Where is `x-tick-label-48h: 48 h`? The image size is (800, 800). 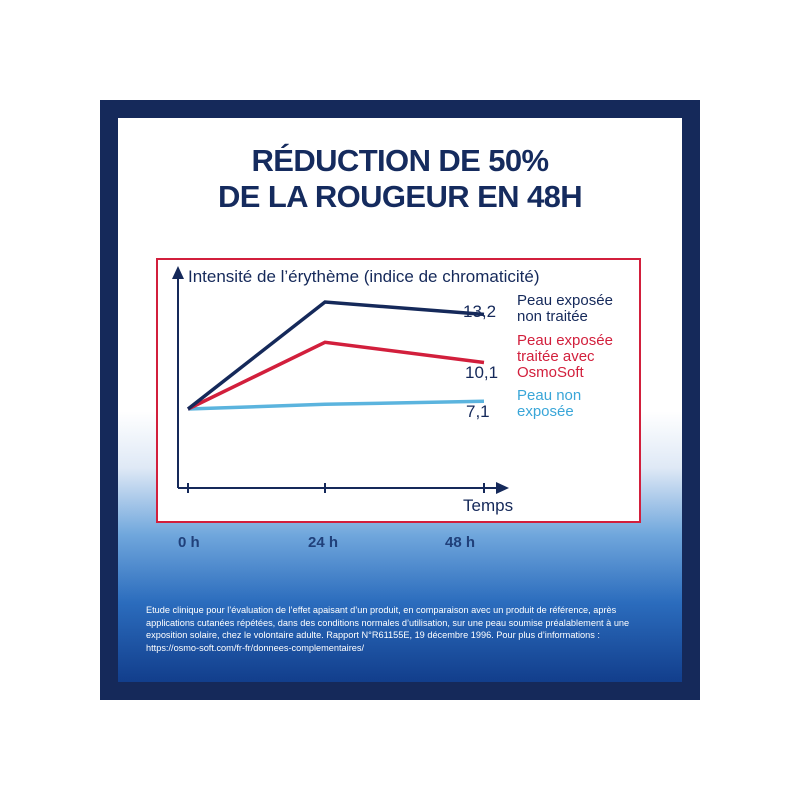
x-tick-label-48h: 48 h is located at coordinates (460, 542).